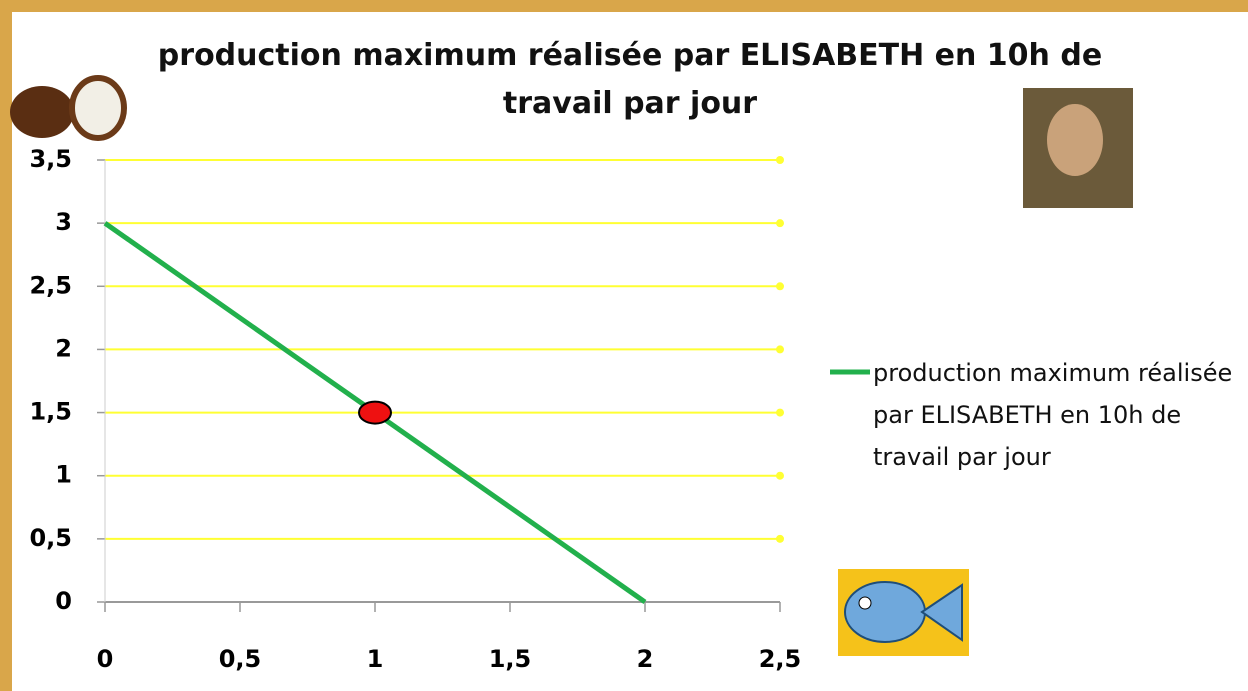 The image size is (1248, 691). Describe the element at coordinates (780, 659) in the screenshot. I see `x-tick-label: 2,5` at that location.